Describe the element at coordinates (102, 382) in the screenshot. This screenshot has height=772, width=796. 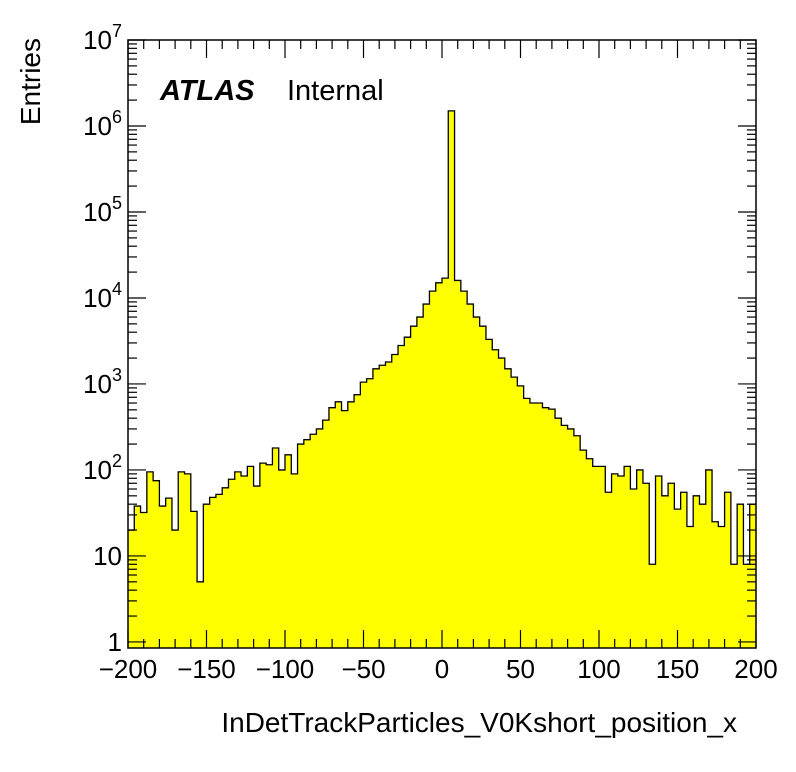
I see `y-tick-label: 10³` at that location.